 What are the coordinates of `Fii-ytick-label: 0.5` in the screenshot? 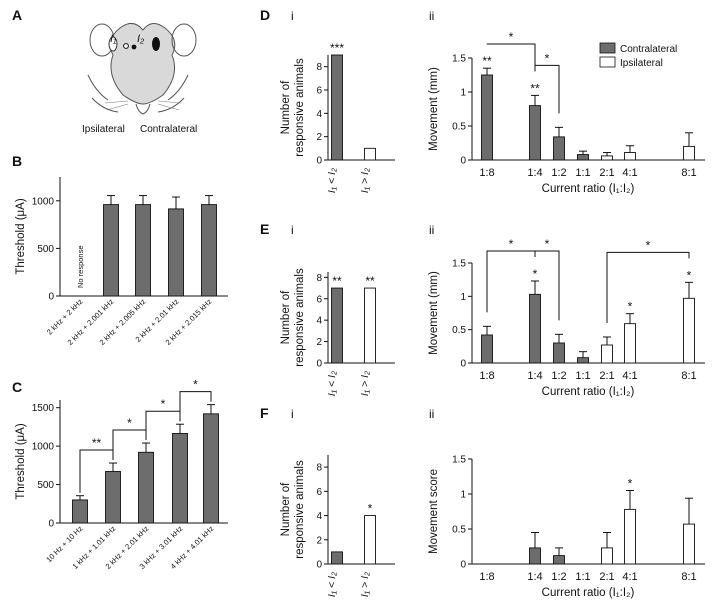 It's located at (459, 530).